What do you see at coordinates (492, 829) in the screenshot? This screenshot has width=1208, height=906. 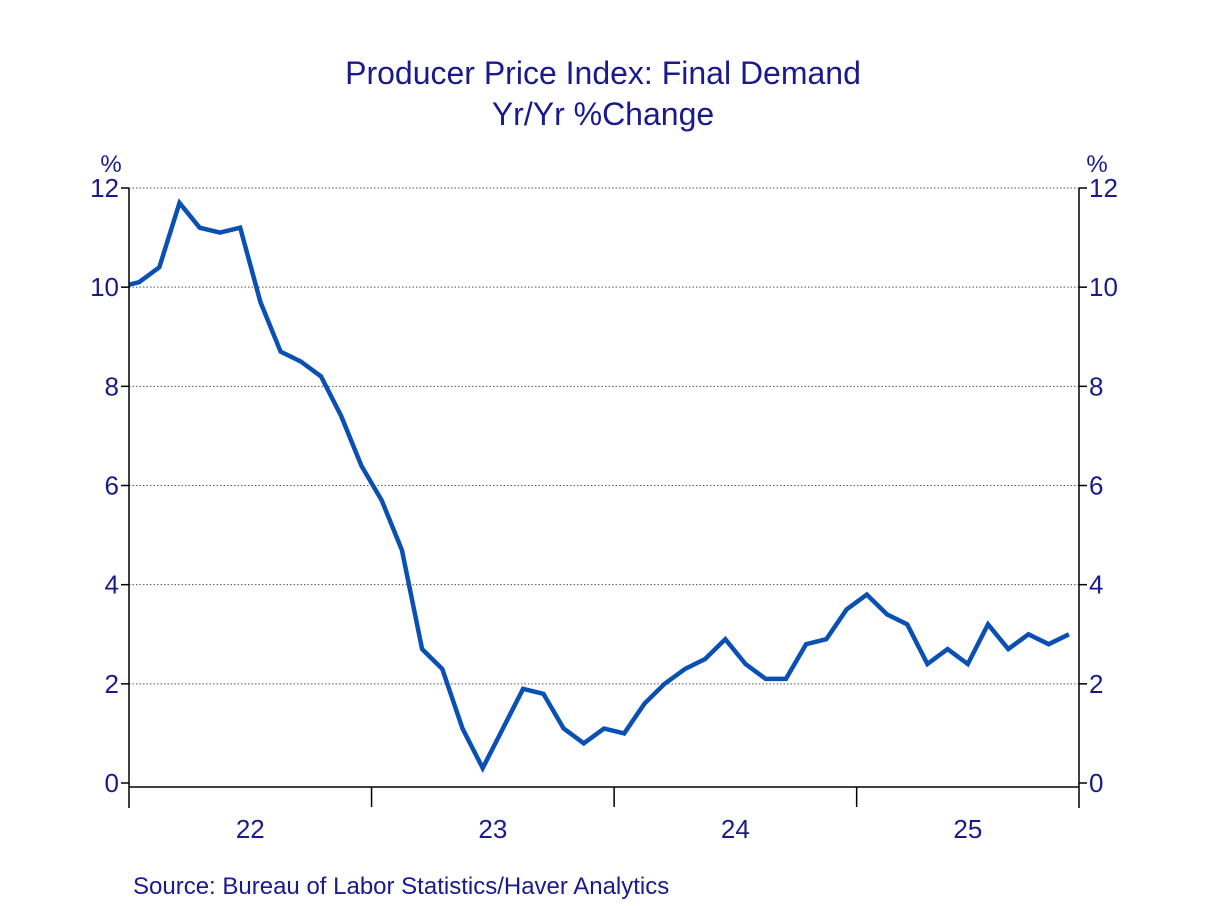 I see `x-tick-label: 23` at bounding box center [492, 829].